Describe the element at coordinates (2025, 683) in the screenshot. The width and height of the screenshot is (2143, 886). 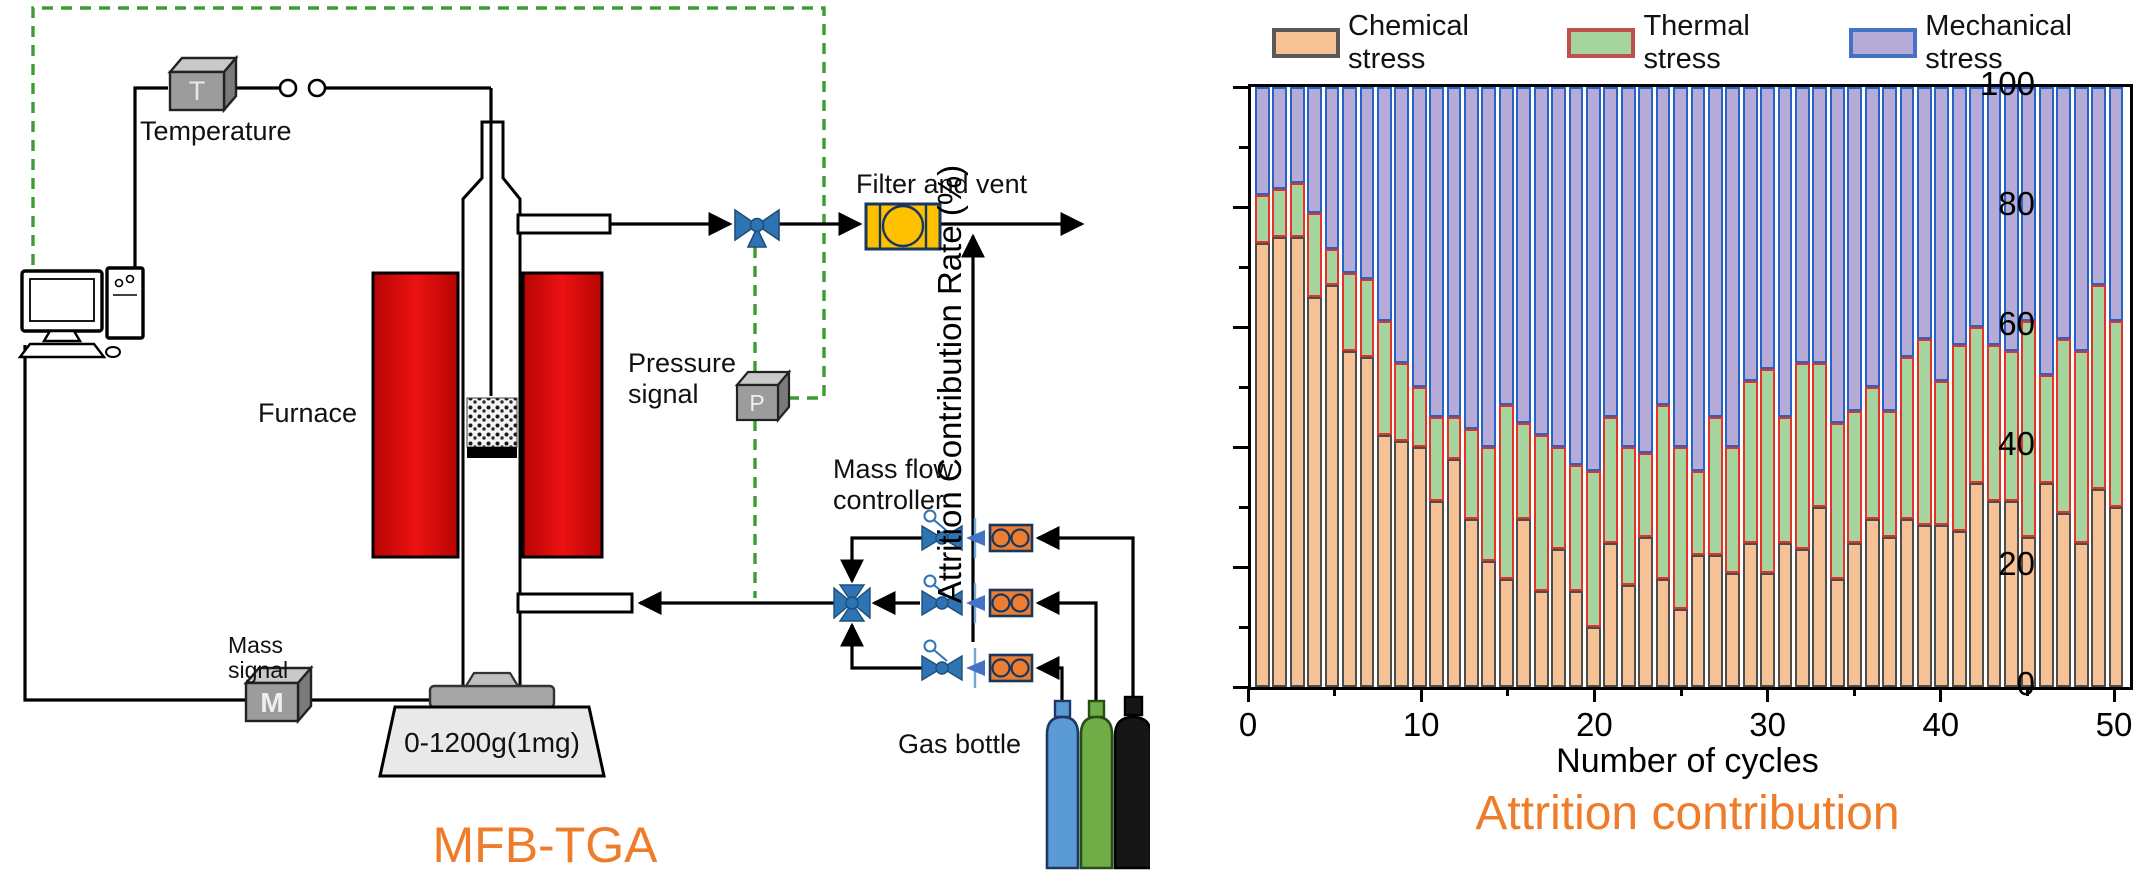
I see `y-tick-label: 0` at that location.